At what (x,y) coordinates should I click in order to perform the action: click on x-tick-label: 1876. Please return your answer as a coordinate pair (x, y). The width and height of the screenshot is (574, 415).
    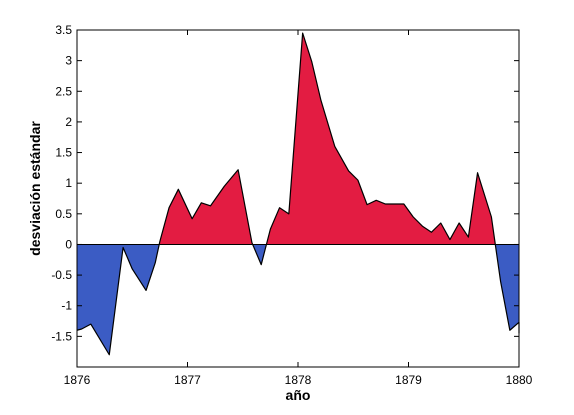
    Looking at the image, I should click on (77, 380).